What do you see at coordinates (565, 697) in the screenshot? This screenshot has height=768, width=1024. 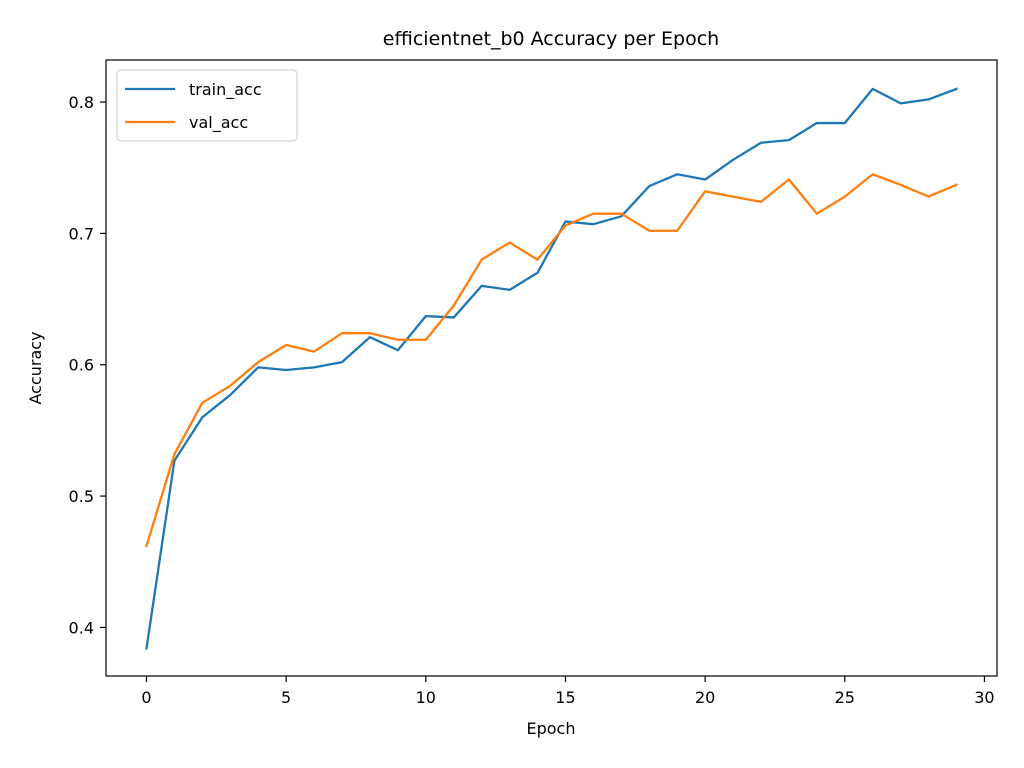 I see `x-tick-label: 15` at bounding box center [565, 697].